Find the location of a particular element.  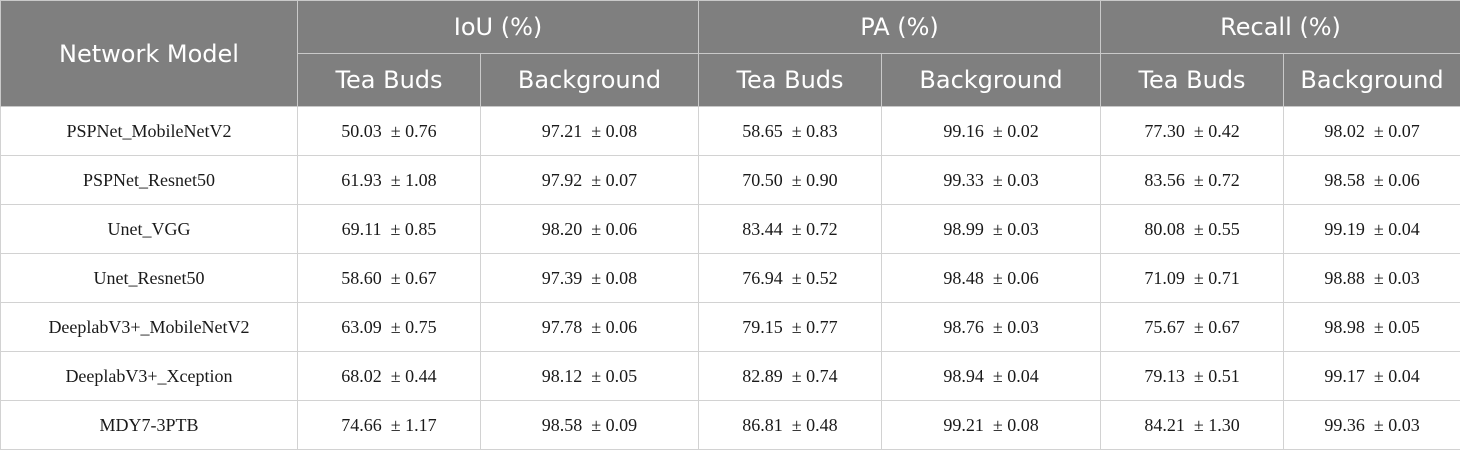

value-cell: 70.50 ± 0.90 is located at coordinates (790, 180).